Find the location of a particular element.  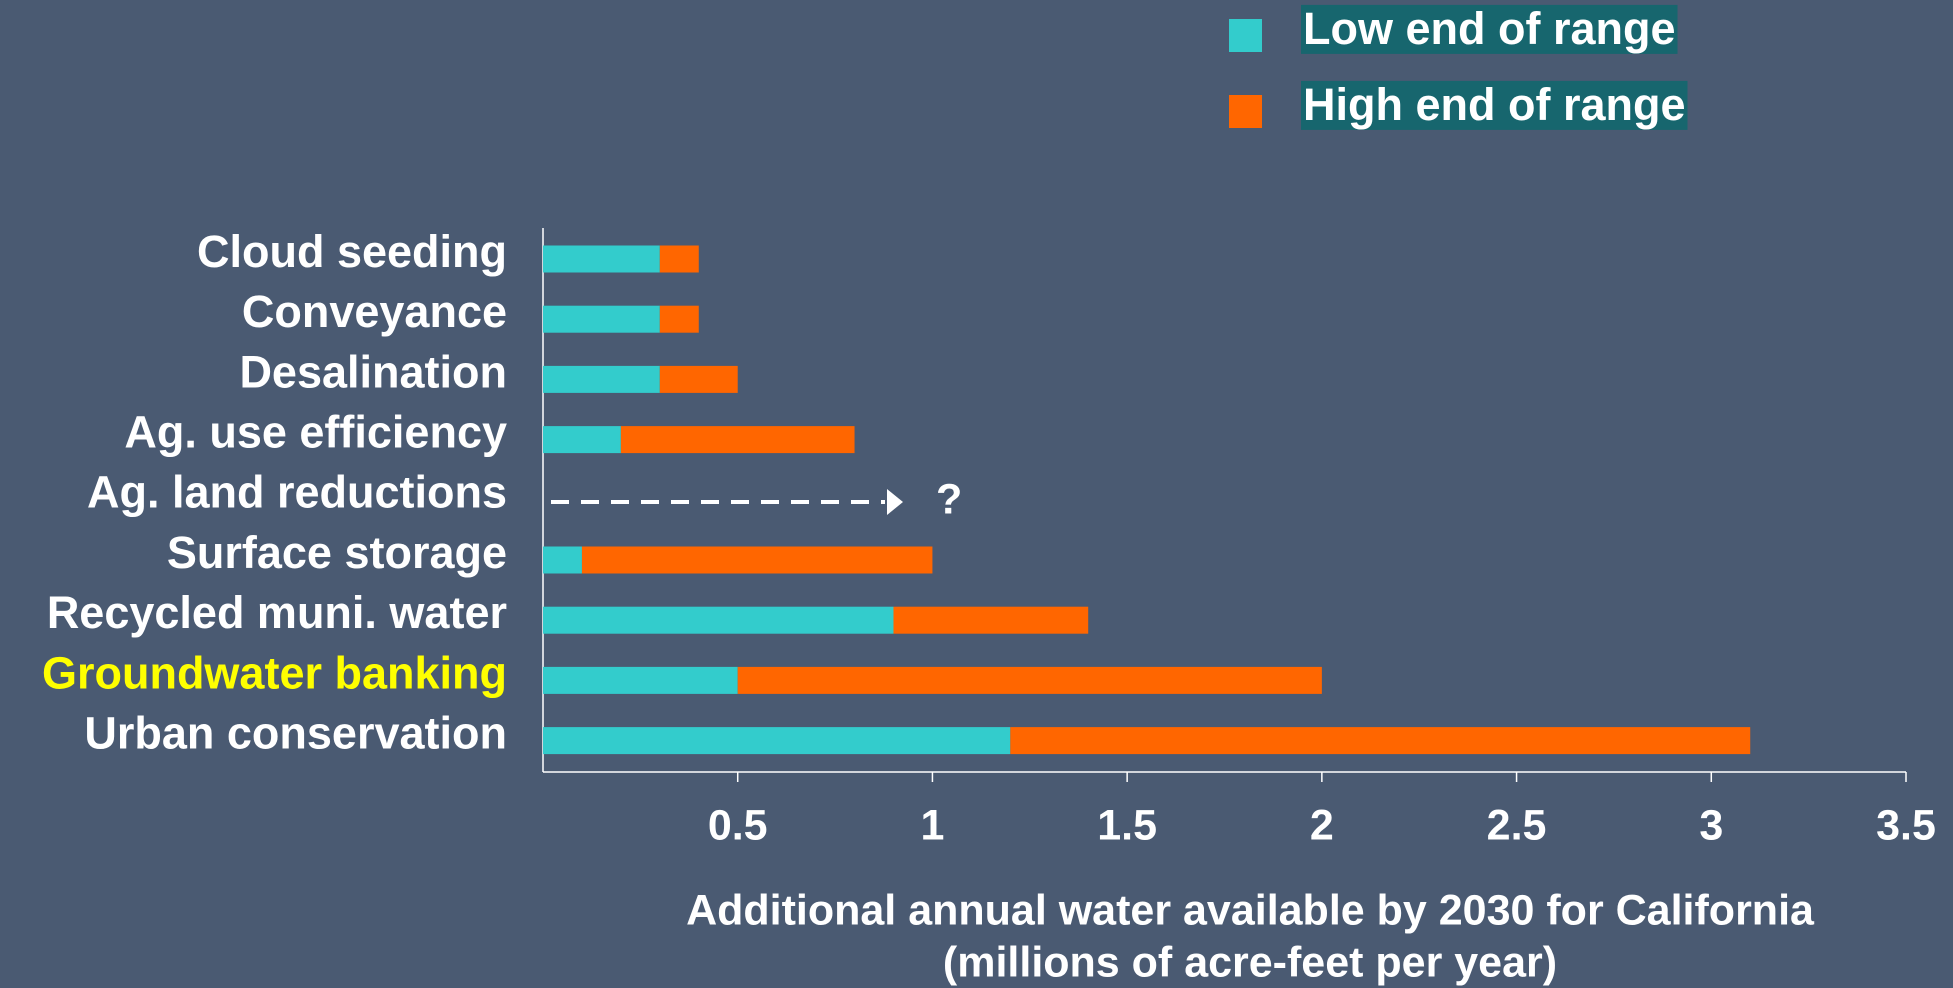

category-label: Desalination is located at coordinates (373, 371).